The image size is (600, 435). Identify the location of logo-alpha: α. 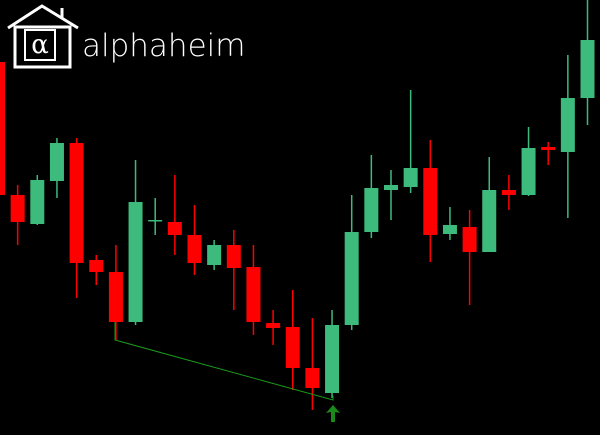
(40, 45).